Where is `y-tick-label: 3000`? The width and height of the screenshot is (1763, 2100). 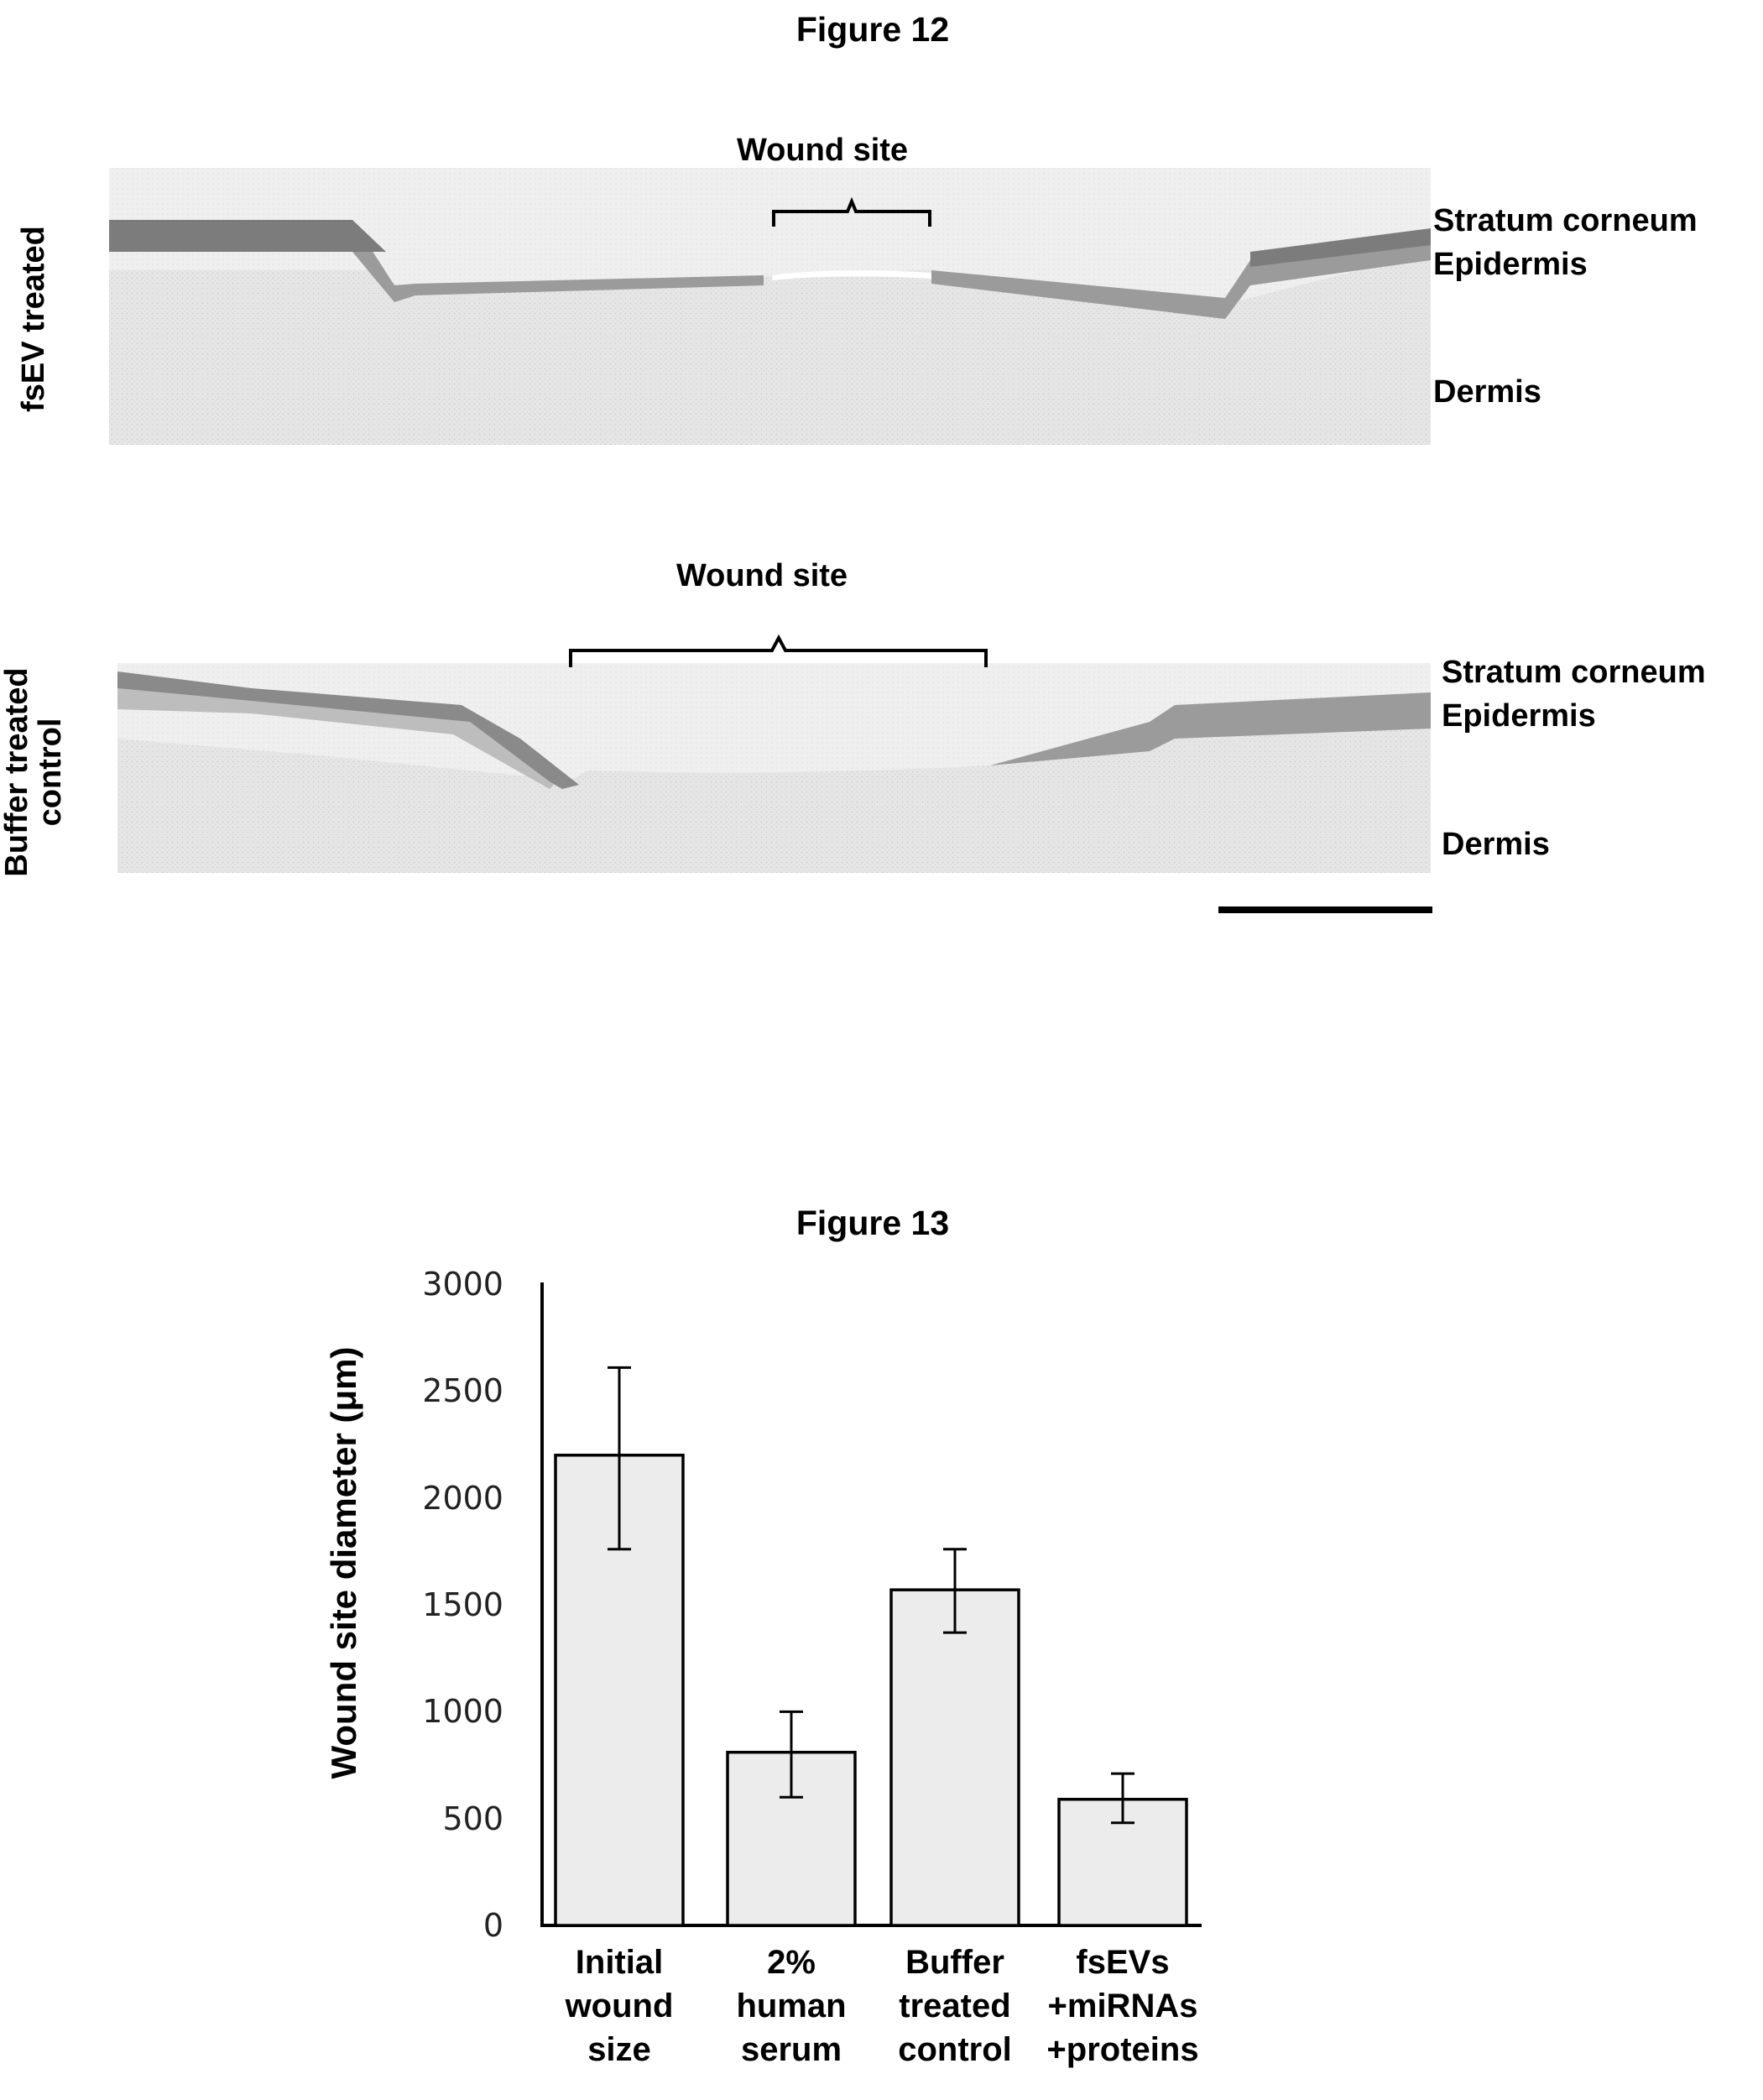
y-tick-label: 3000 is located at coordinates (462, 1284).